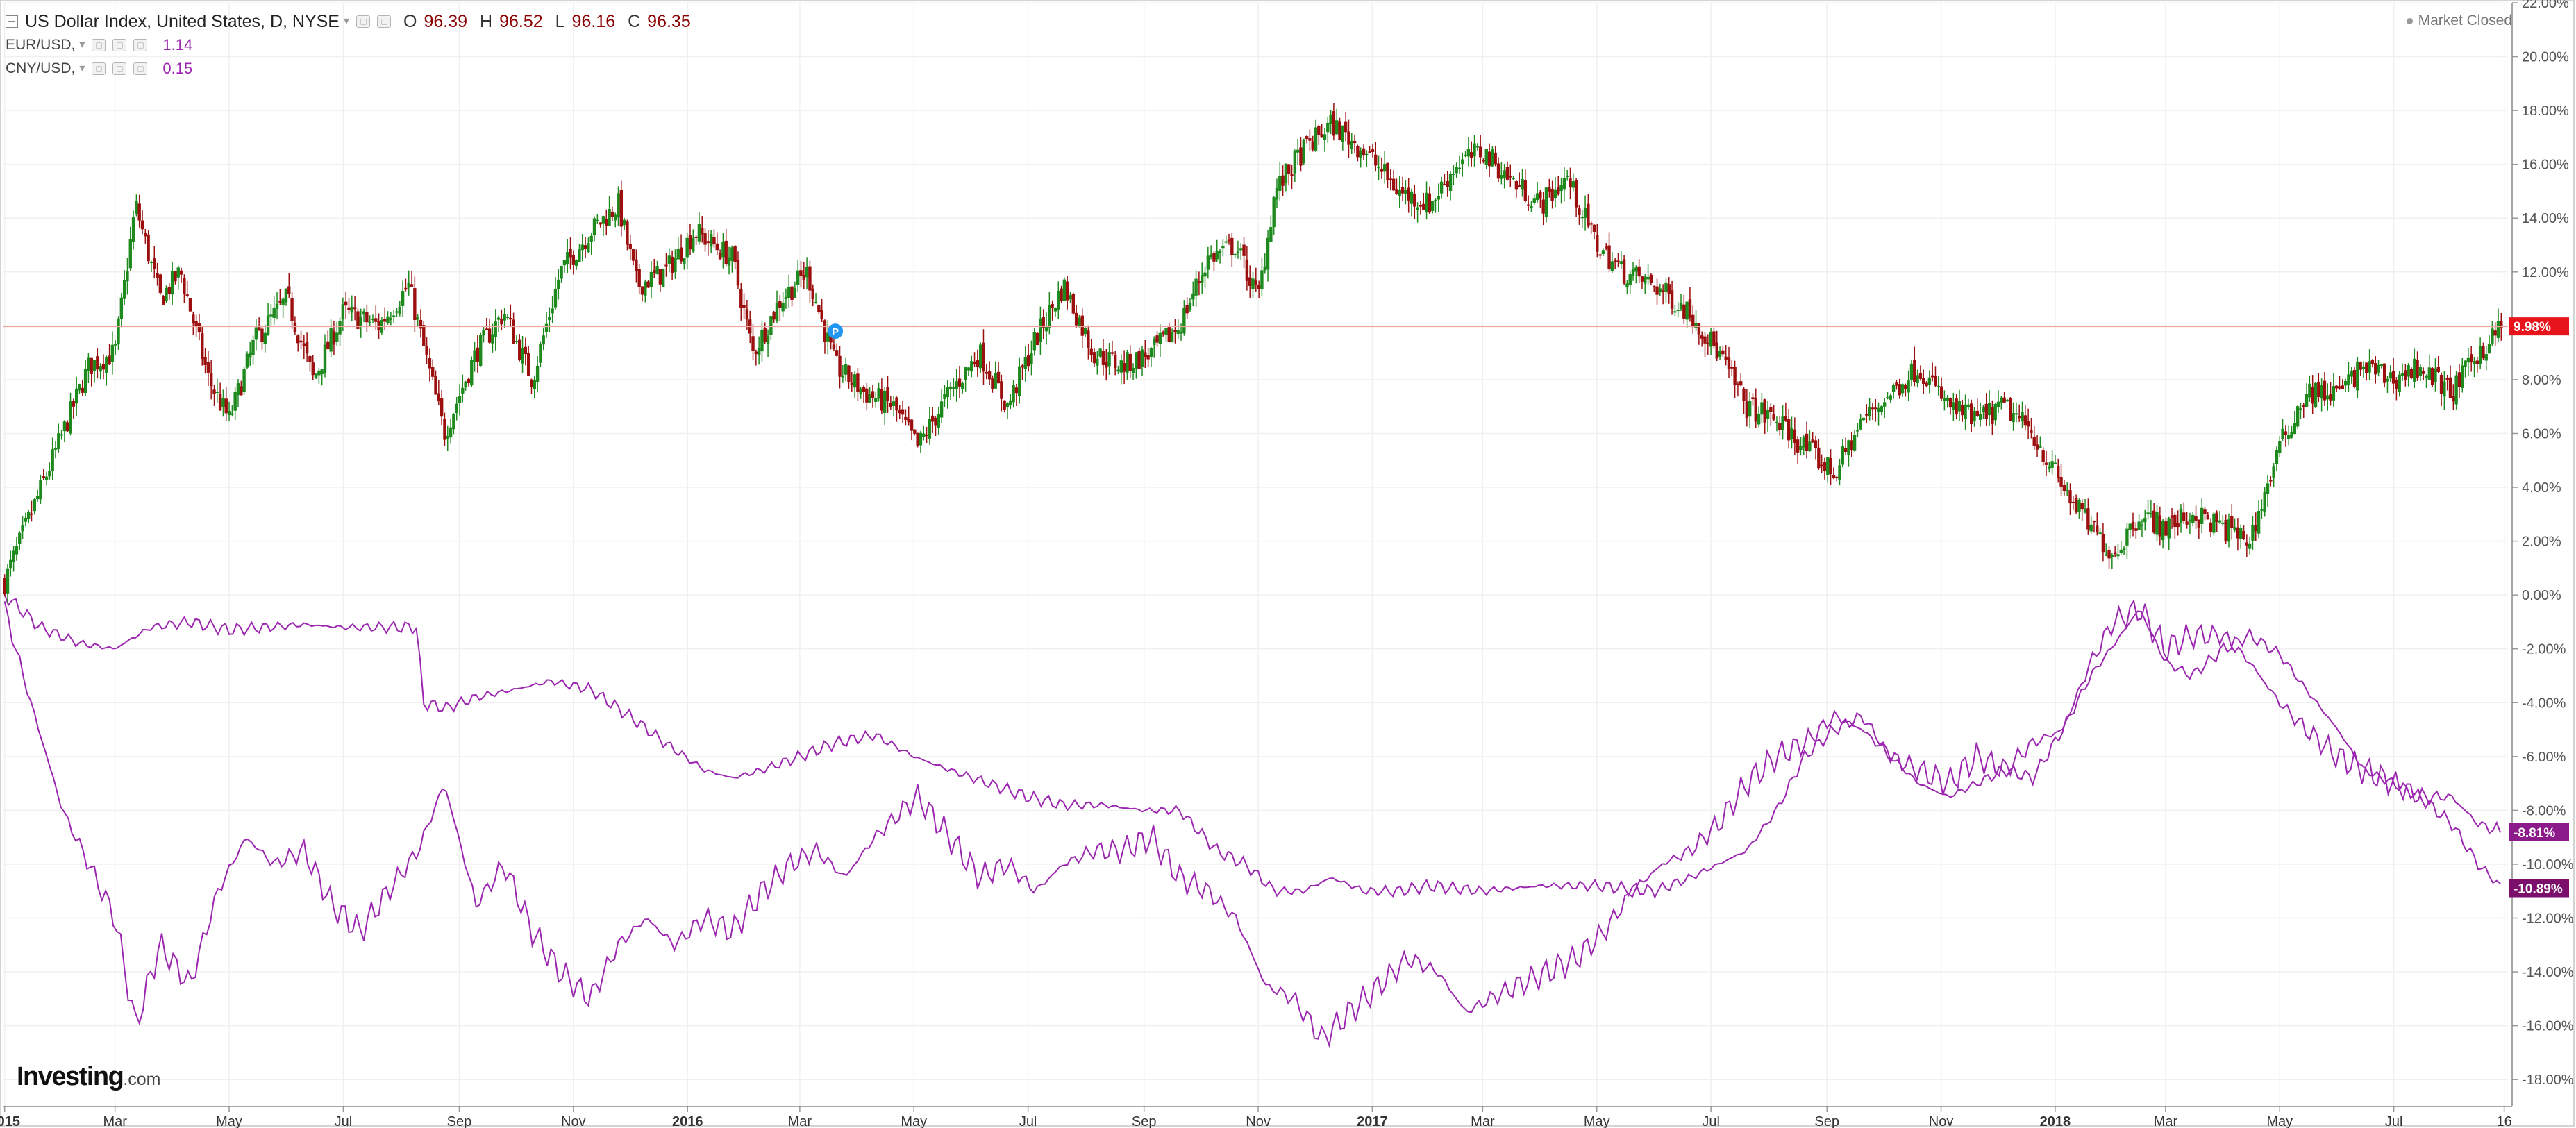  I want to click on eur-last-value-badge: -8.81%, so click(2534, 833).